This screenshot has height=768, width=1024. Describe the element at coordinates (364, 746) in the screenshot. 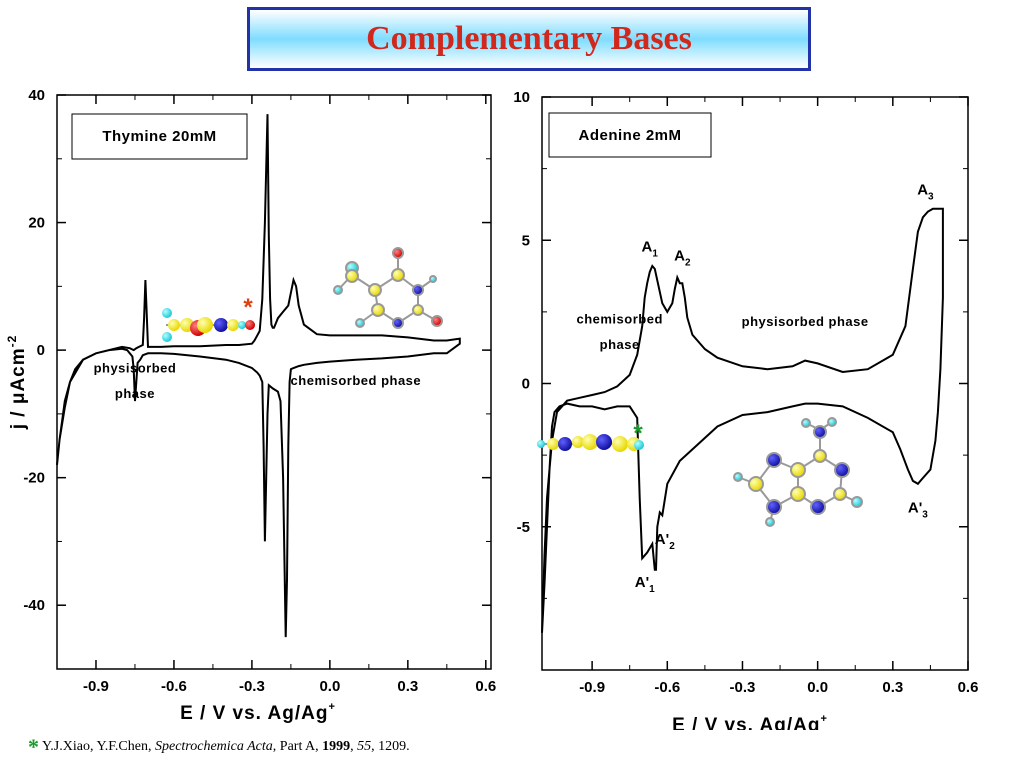

I see `reference-volume: 55` at that location.